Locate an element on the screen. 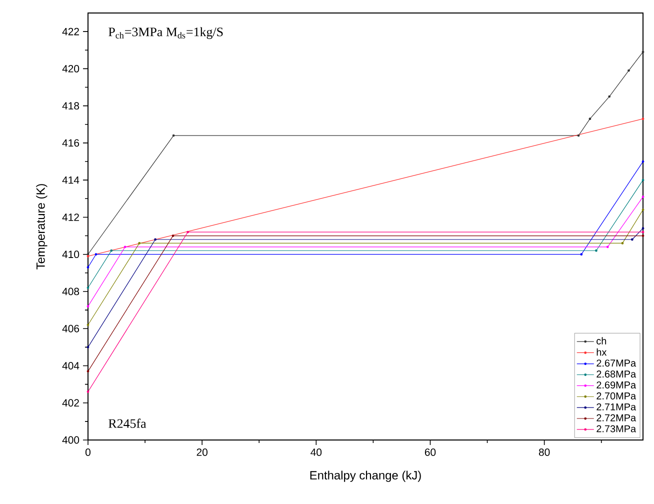 The height and width of the screenshot is (504, 654). legend-label: 2.71MPa is located at coordinates (616, 406).